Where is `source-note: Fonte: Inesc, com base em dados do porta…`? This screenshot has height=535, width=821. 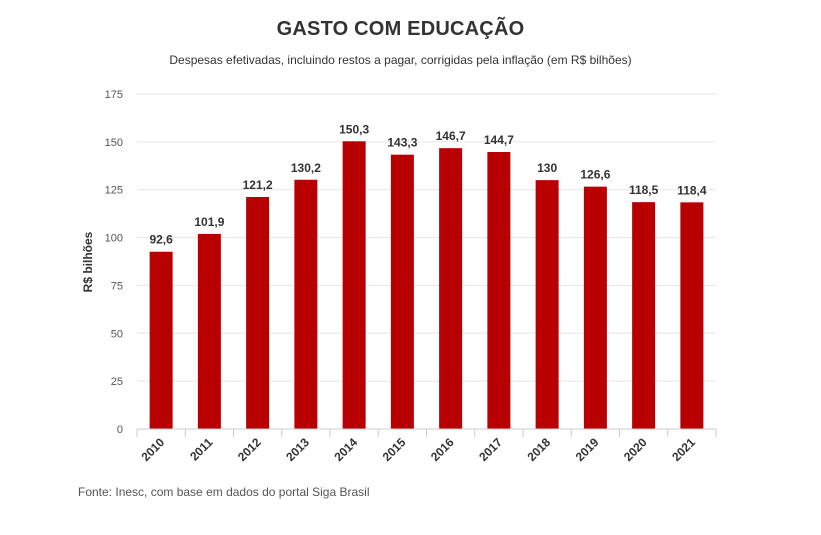 source-note: Fonte: Inesc, com base em dados do porta… is located at coordinates (224, 492).